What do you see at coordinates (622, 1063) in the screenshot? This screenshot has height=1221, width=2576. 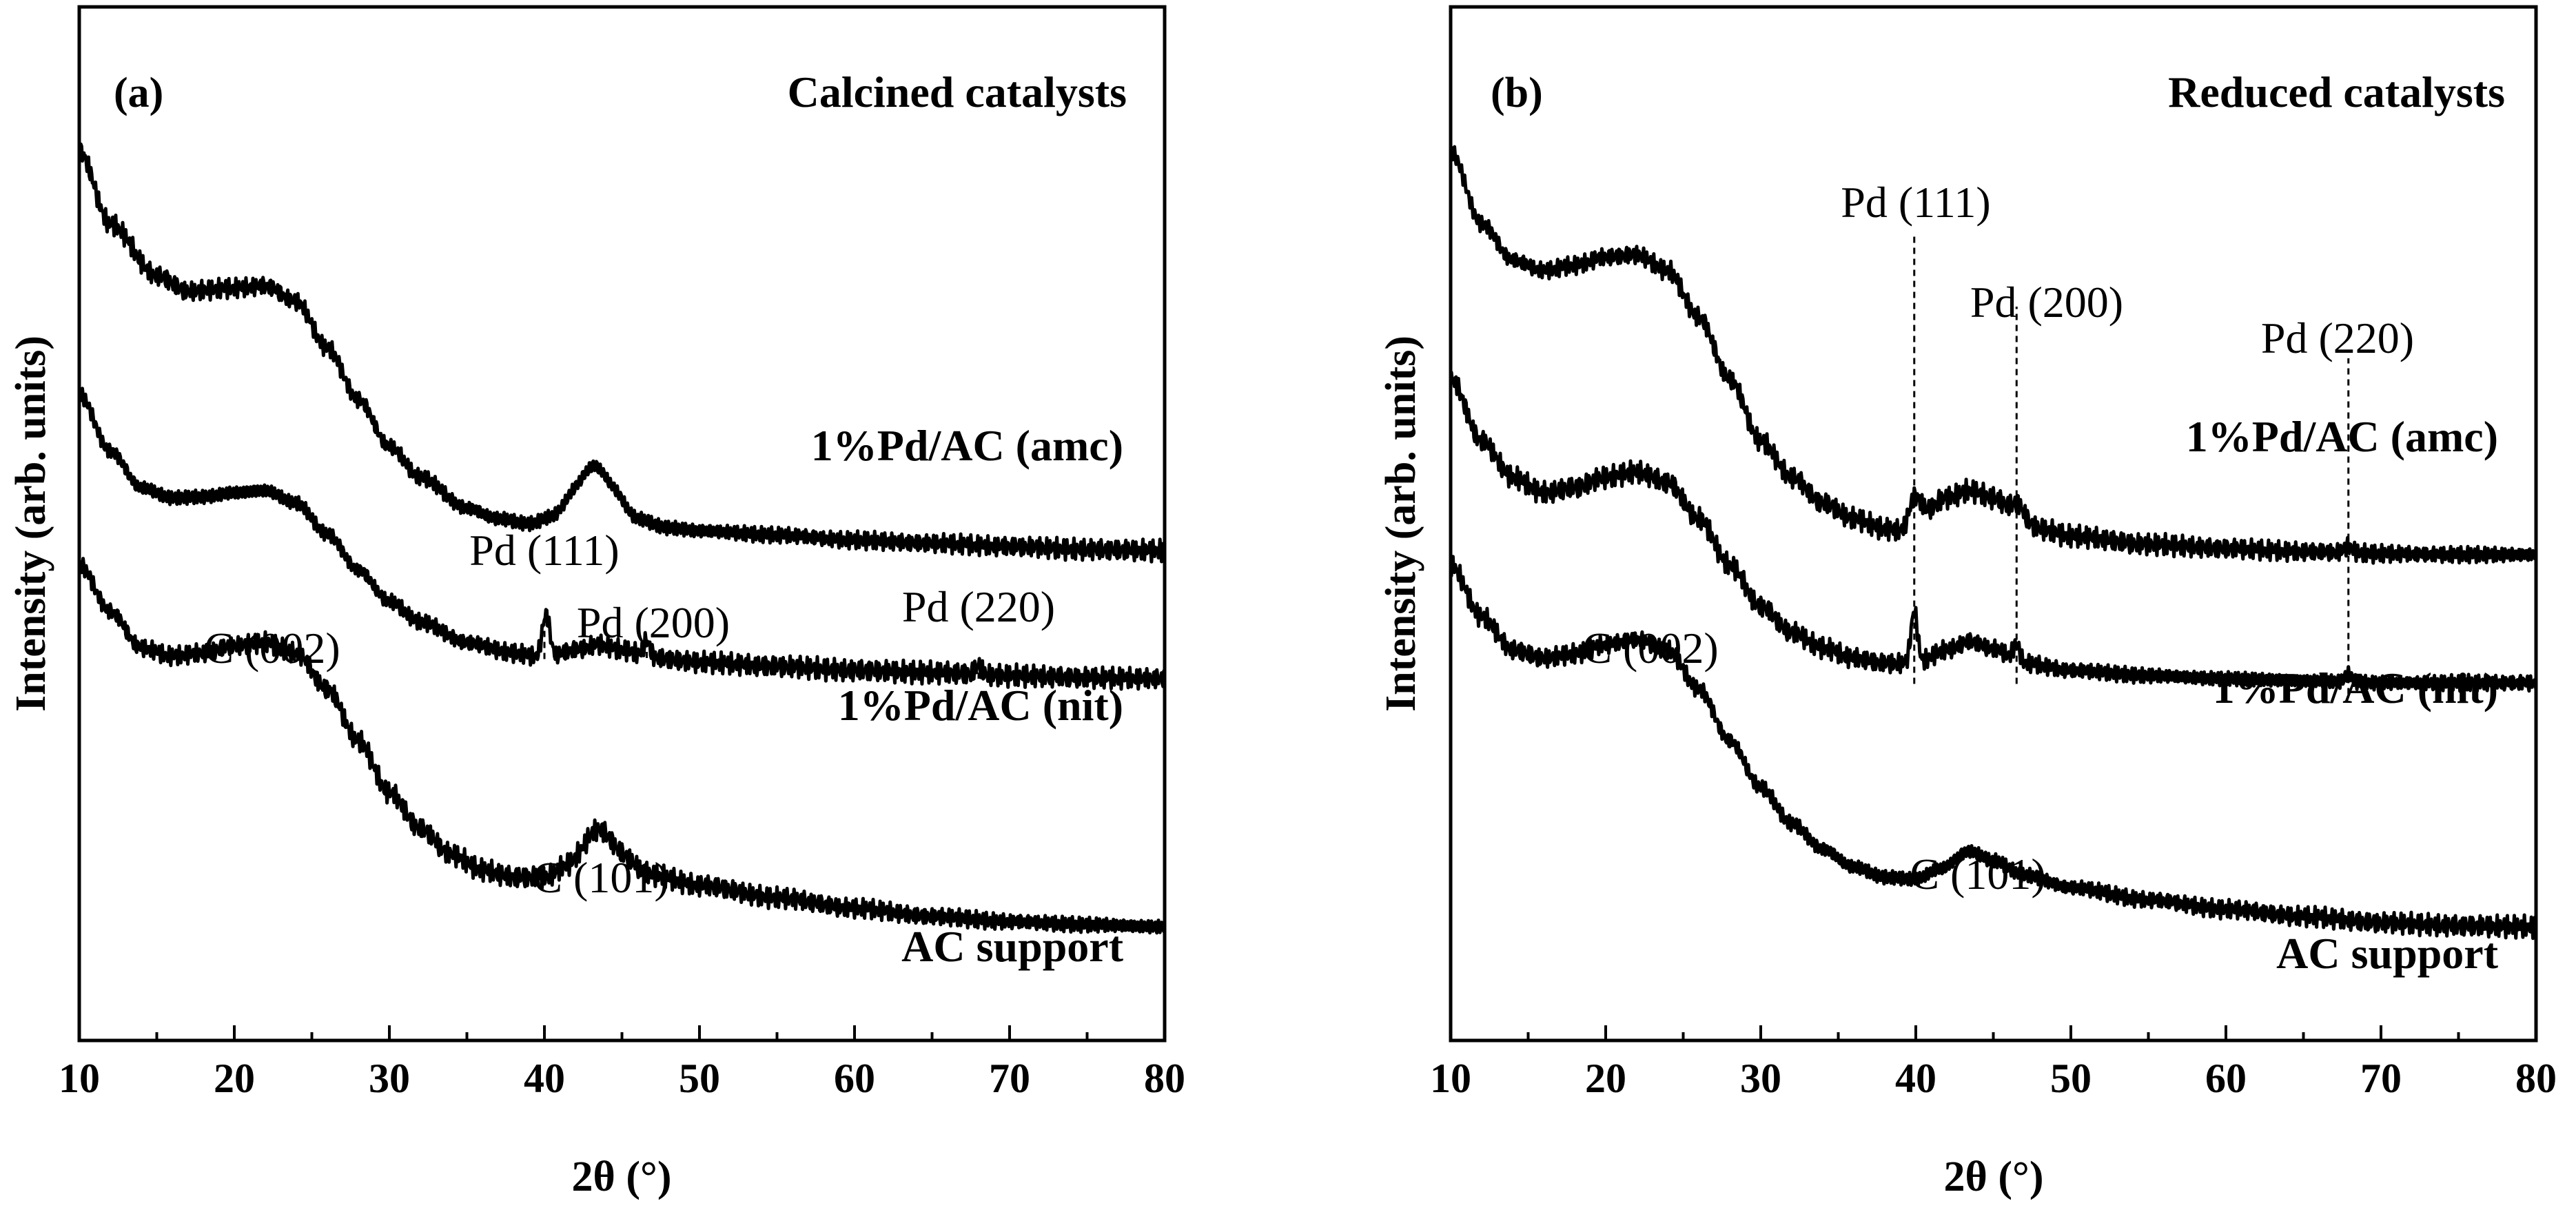 I see `panel-a-x-ticks: 10 20 30 40 50 60 70 80` at bounding box center [622, 1063].